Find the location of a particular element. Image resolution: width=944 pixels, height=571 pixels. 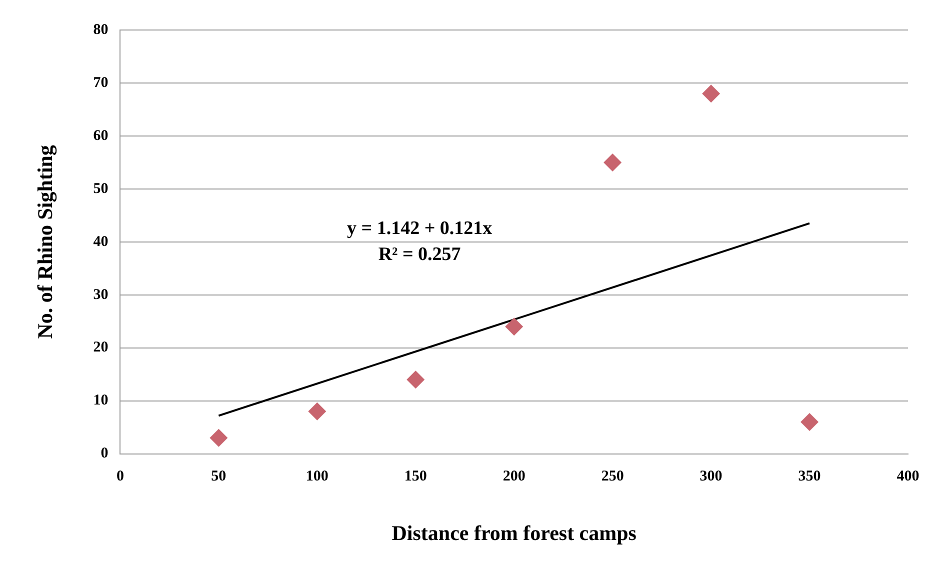

y-tick-label: 30 is located at coordinates (100, 294).